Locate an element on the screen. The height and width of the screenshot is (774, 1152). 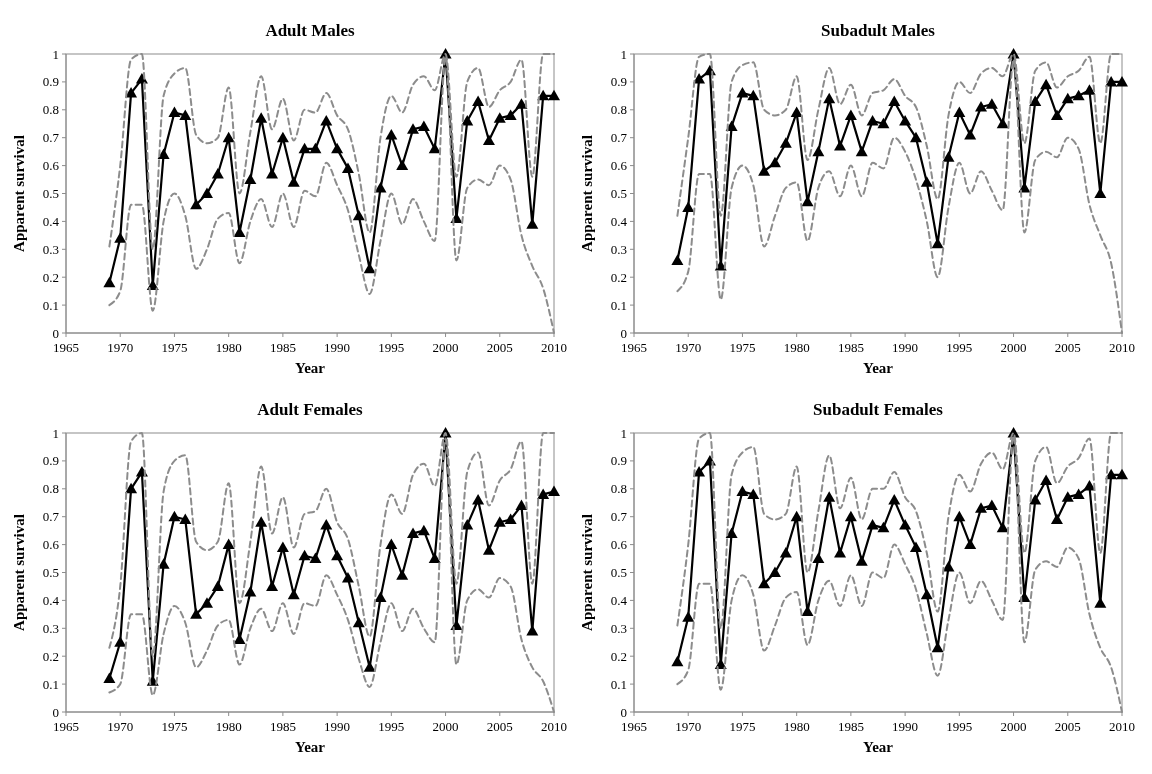
y-axis-title: Apparent survival is located at coordinates (19, 193).